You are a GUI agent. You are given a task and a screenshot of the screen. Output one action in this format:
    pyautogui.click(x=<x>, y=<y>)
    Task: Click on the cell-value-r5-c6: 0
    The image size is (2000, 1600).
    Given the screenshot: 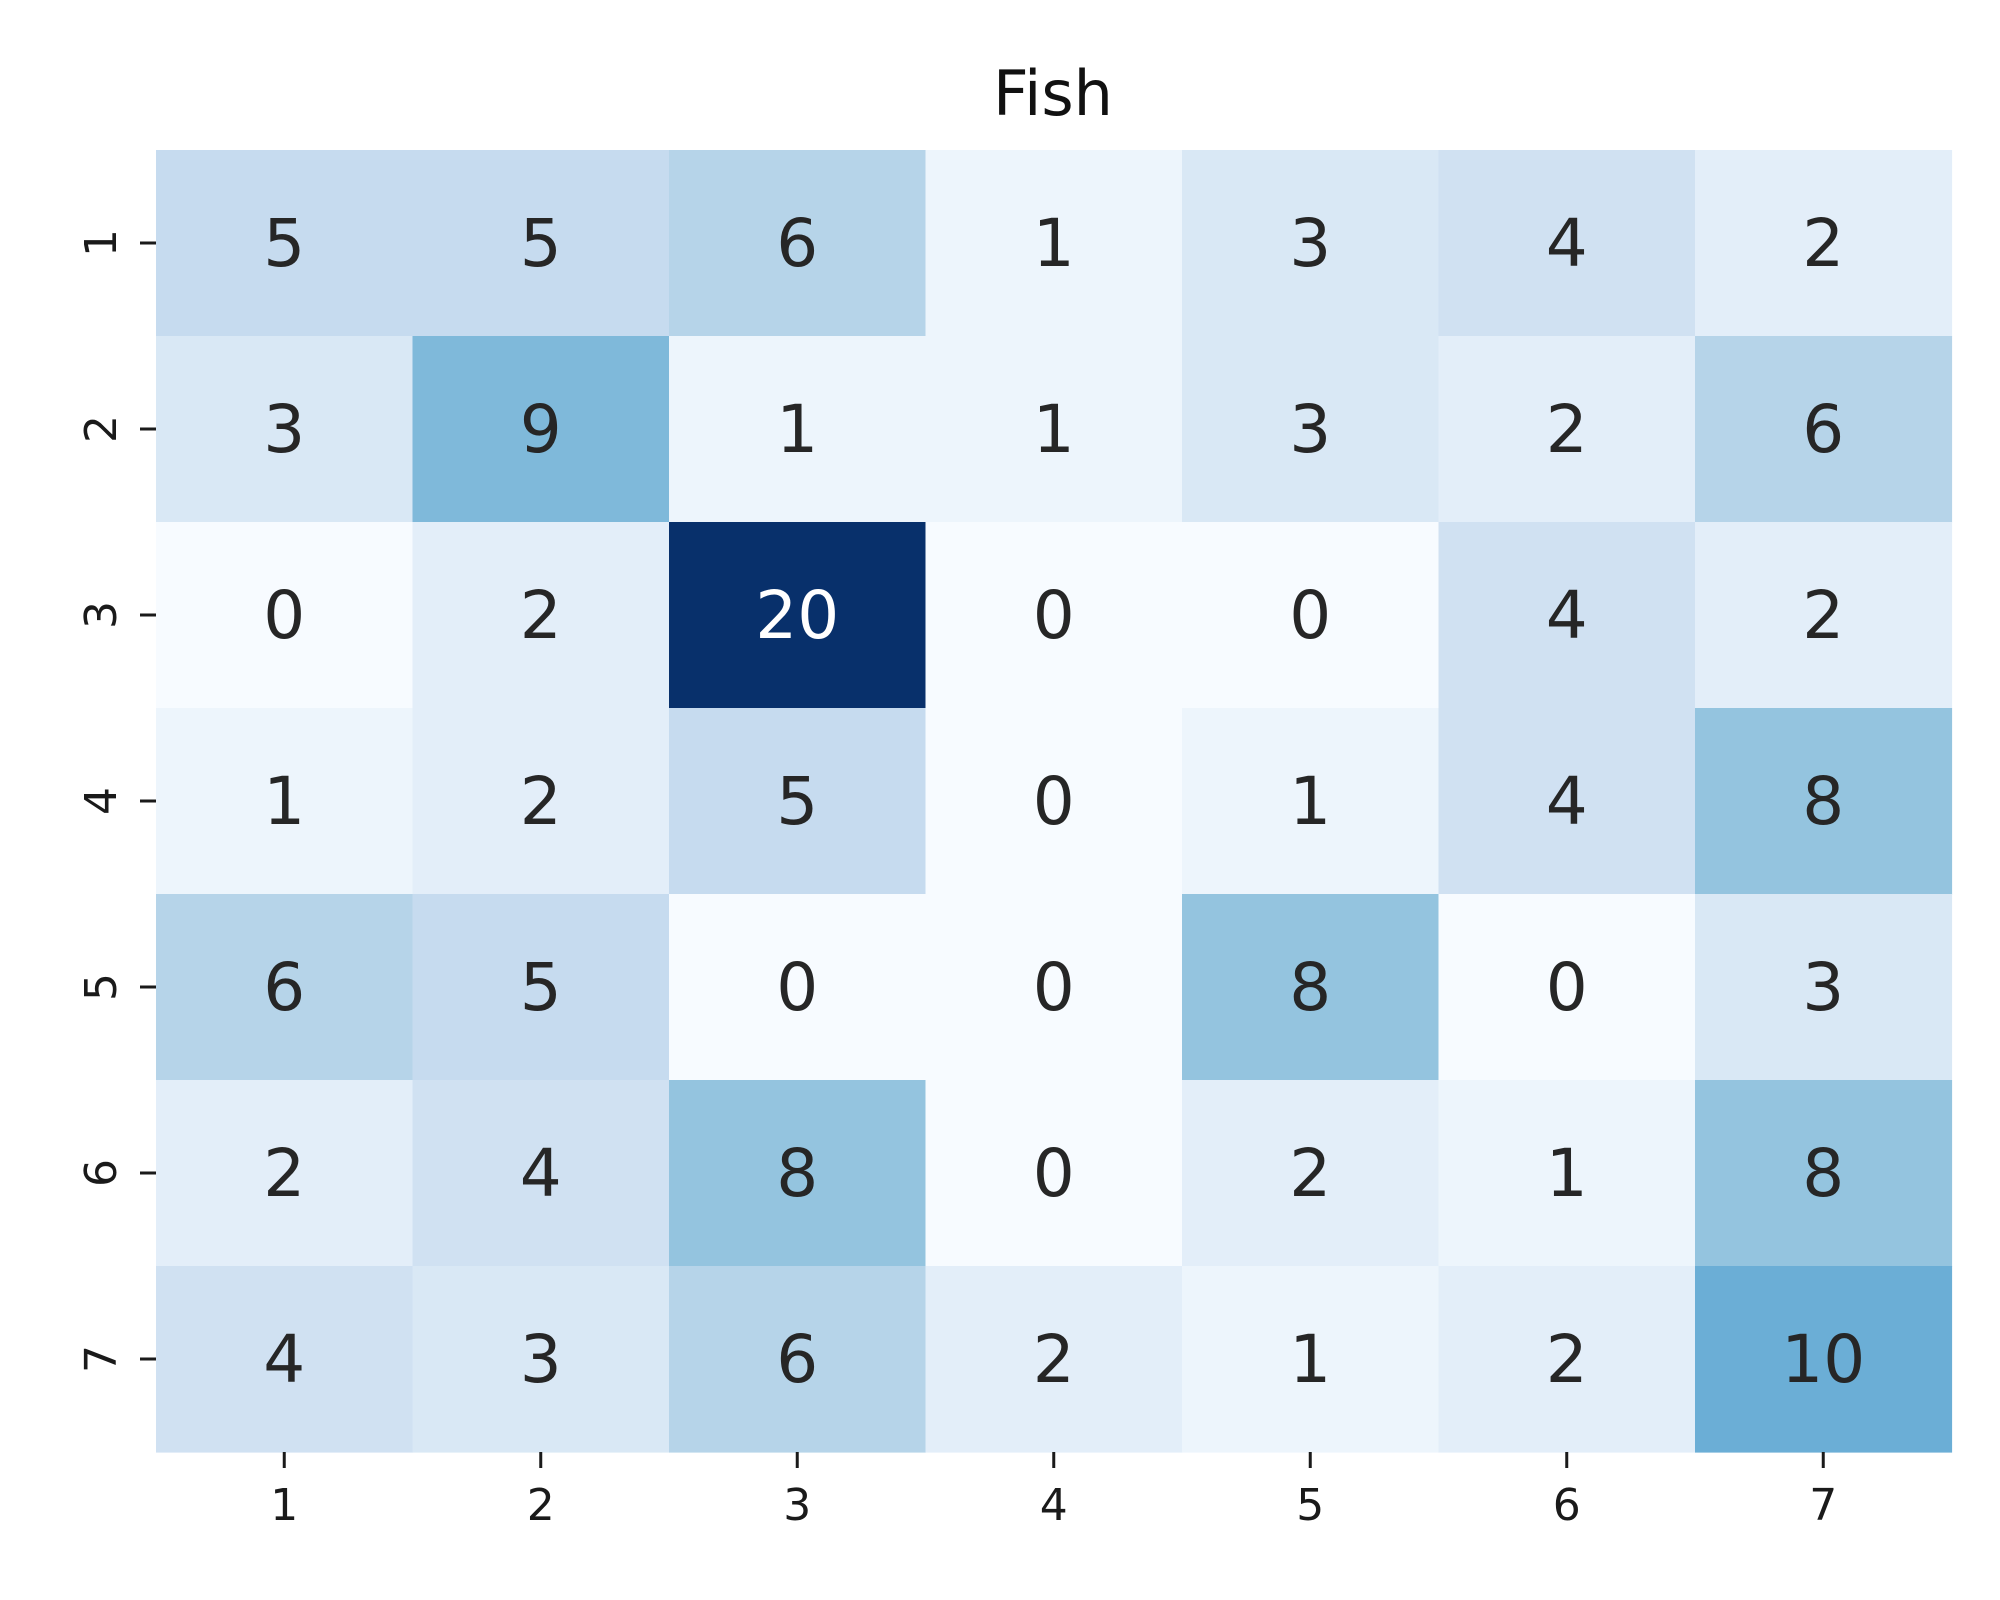 What is the action you would take?
    pyautogui.click(x=1567, y=987)
    